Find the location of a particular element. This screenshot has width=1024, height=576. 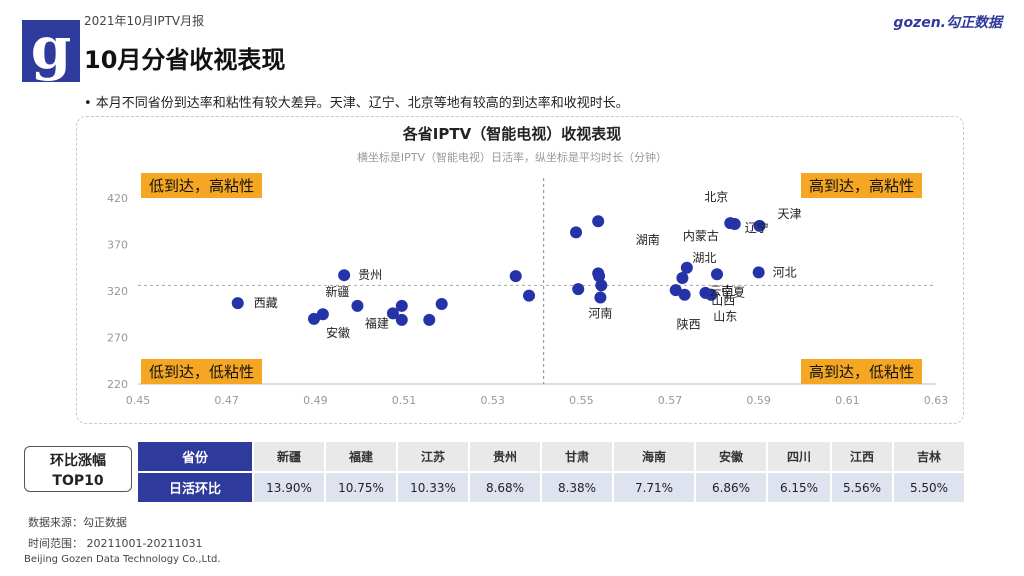

x-tick-label: 0.55 is located at coordinates (581, 400).